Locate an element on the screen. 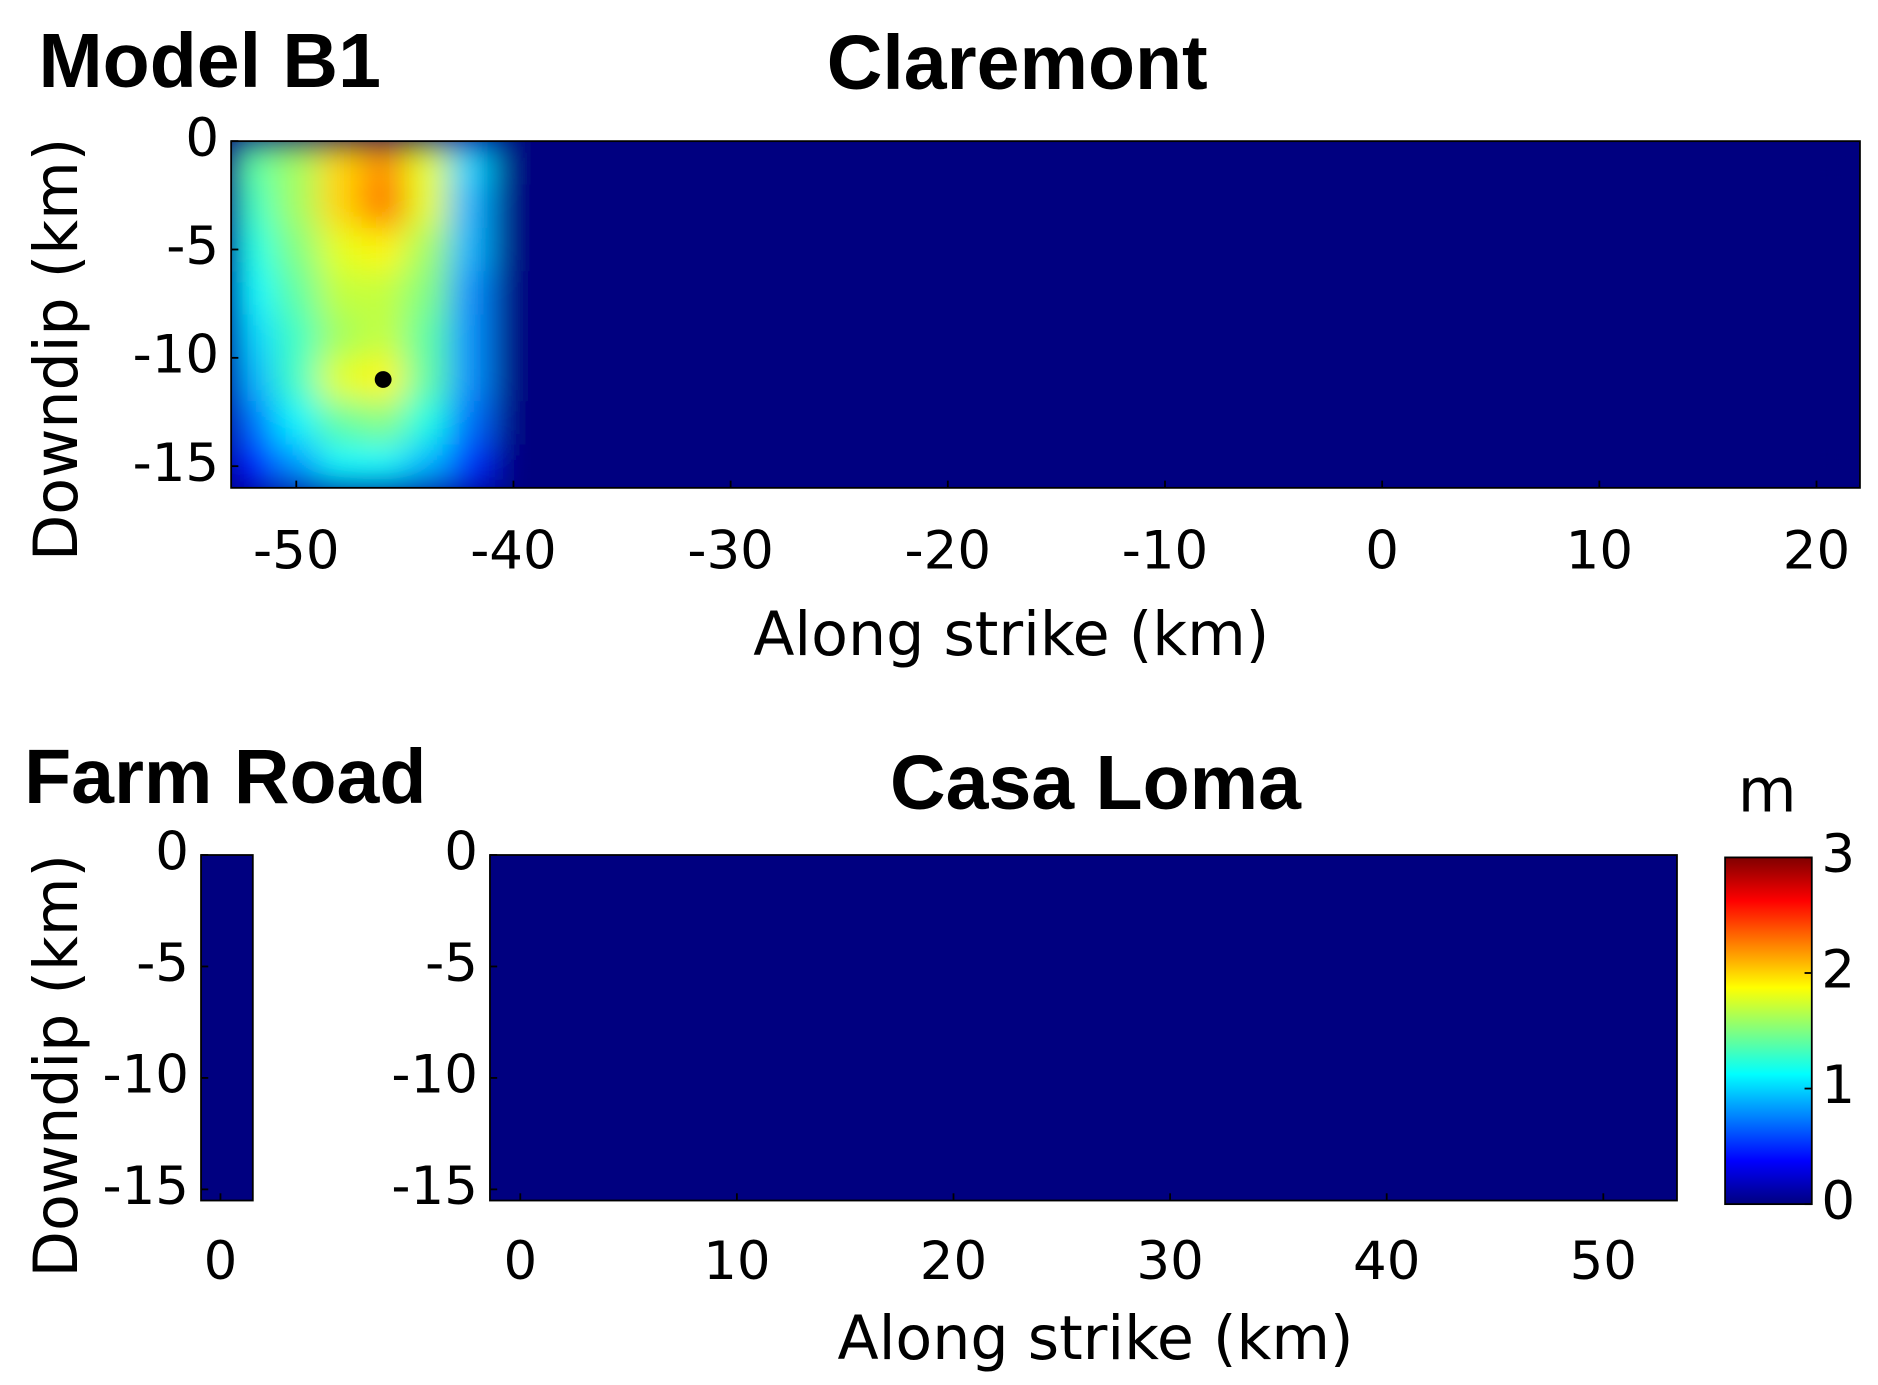  colorbar is located at coordinates (1768, 1031).